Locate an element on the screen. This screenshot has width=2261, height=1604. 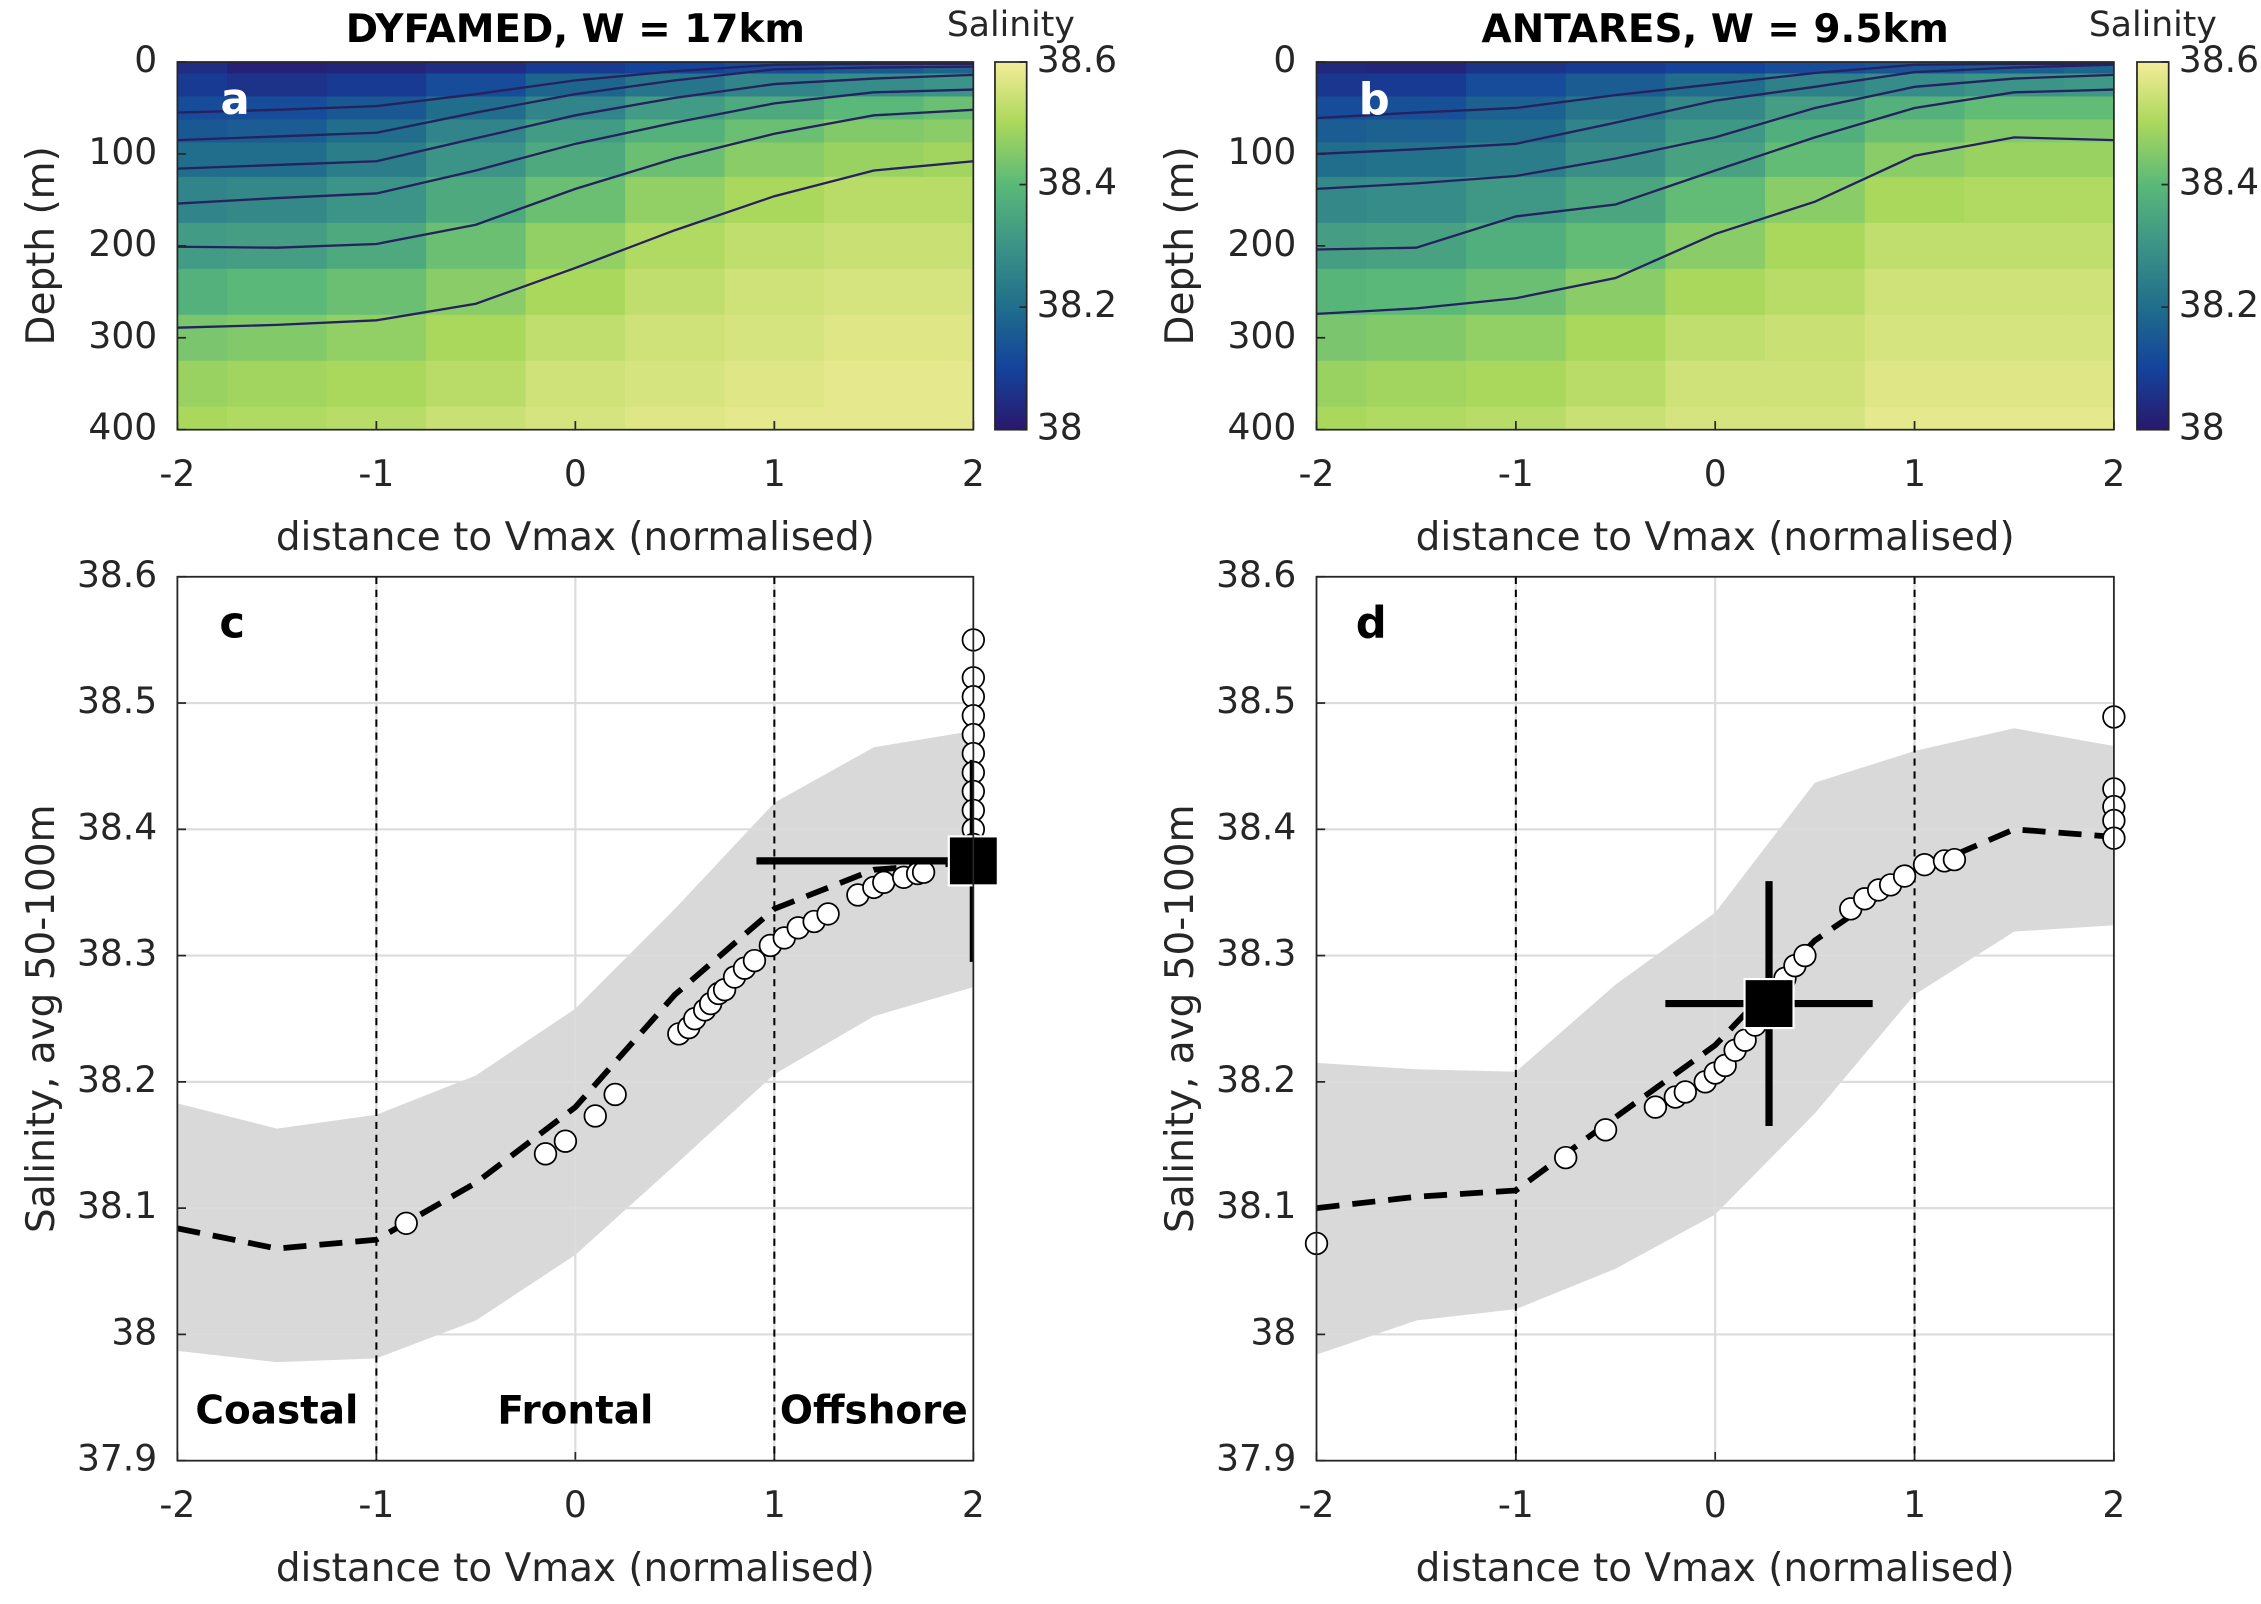
y-axis-label: Depth (m) is located at coordinates (41, 245).